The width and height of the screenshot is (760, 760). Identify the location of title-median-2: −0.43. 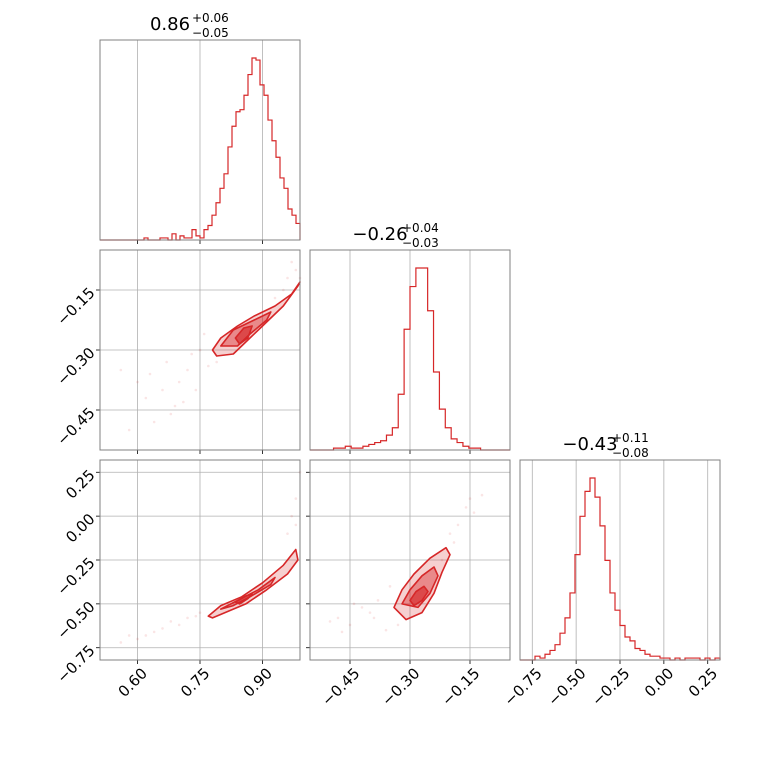
(589, 444).